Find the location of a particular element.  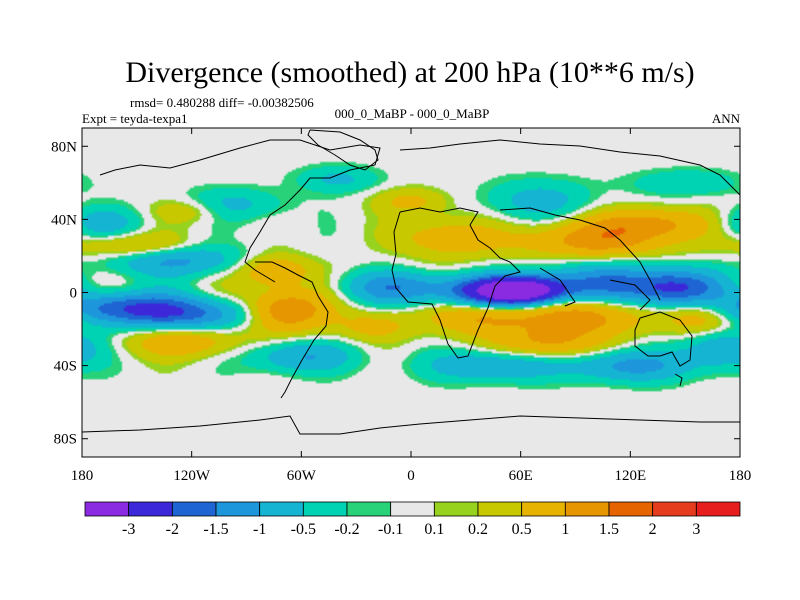

colorbar-label: 0.5 is located at coordinates (522, 529).